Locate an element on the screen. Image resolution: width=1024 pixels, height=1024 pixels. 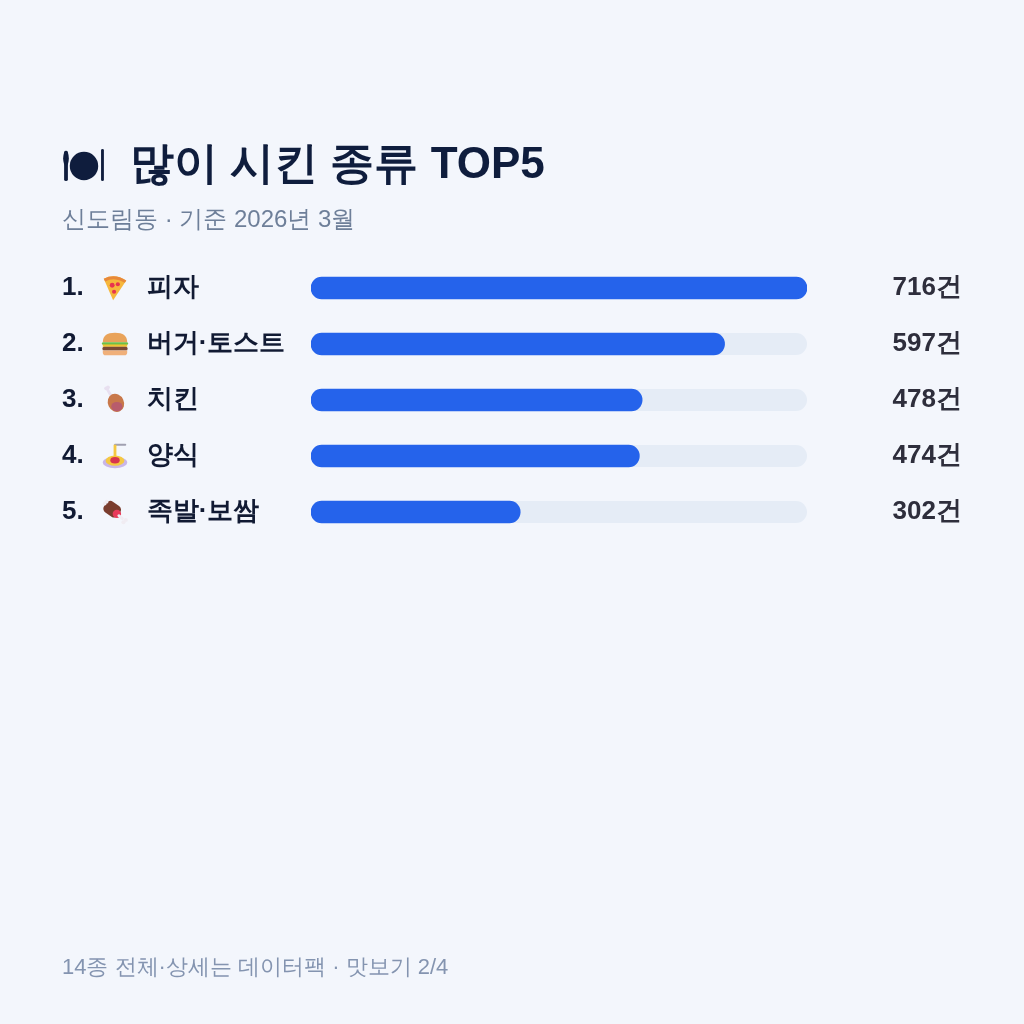
data-label: 597건 is located at coordinates (927, 342).